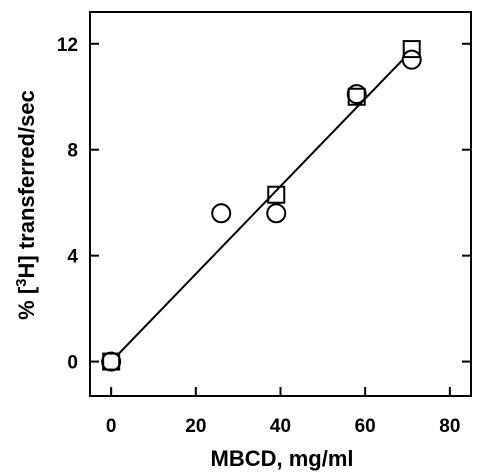 This screenshot has height=475, width=477. Describe the element at coordinates (195, 426) in the screenshot. I see `x-tick-label: 20` at that location.